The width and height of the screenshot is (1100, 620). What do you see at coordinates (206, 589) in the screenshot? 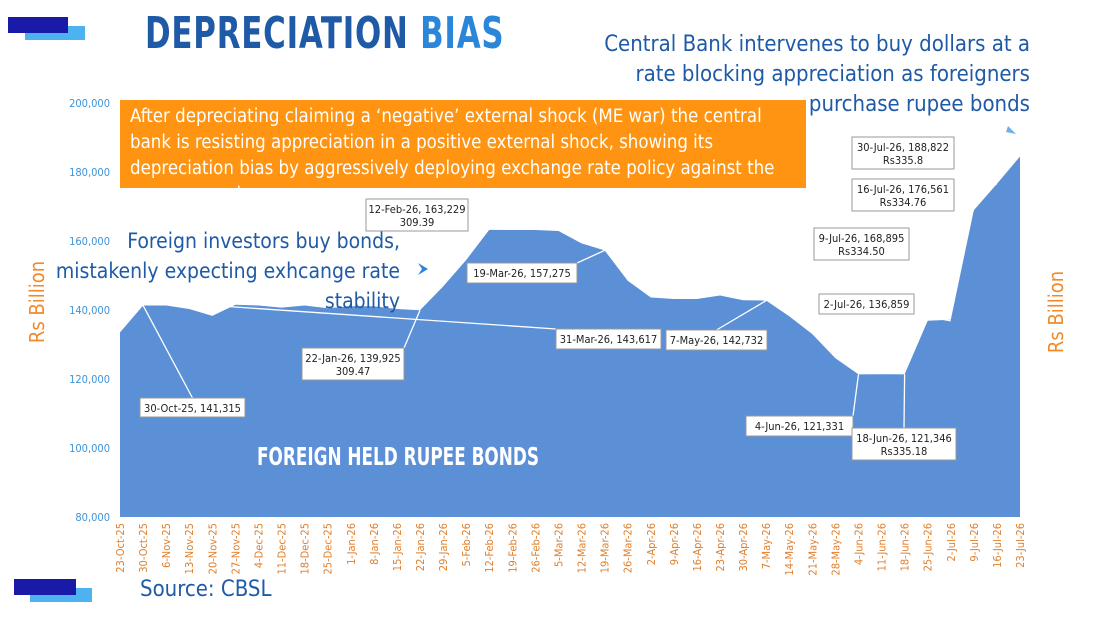
I see `source-note: Source: CBSL` at bounding box center [206, 589].